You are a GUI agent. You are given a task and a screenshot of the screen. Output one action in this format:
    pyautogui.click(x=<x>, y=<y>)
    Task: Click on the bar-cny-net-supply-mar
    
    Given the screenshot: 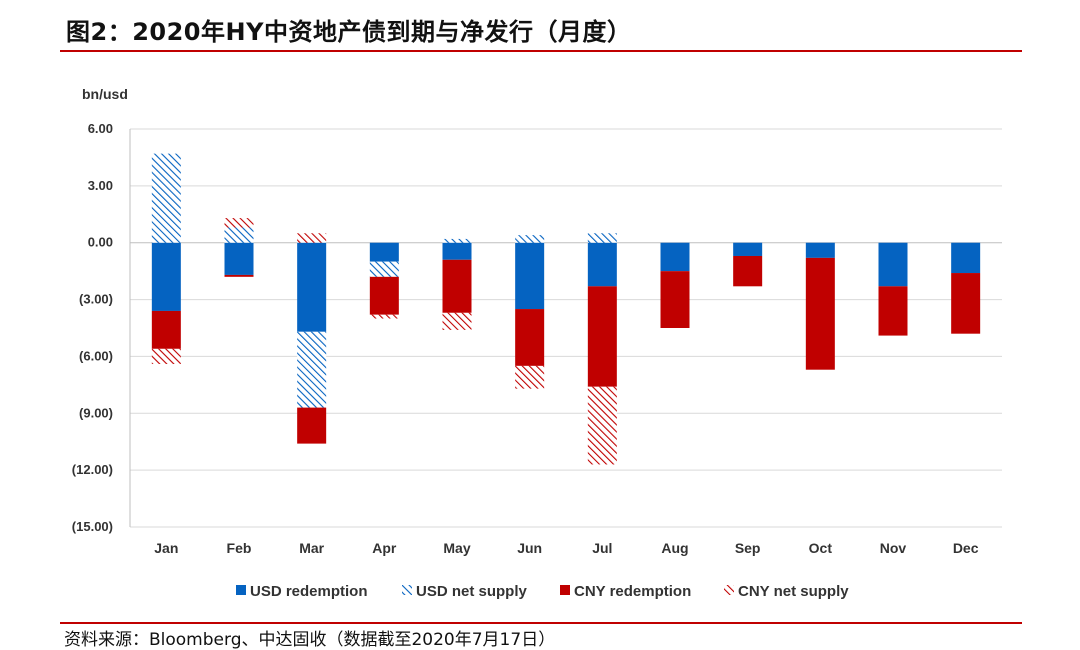 What is the action you would take?
    pyautogui.click(x=312, y=238)
    